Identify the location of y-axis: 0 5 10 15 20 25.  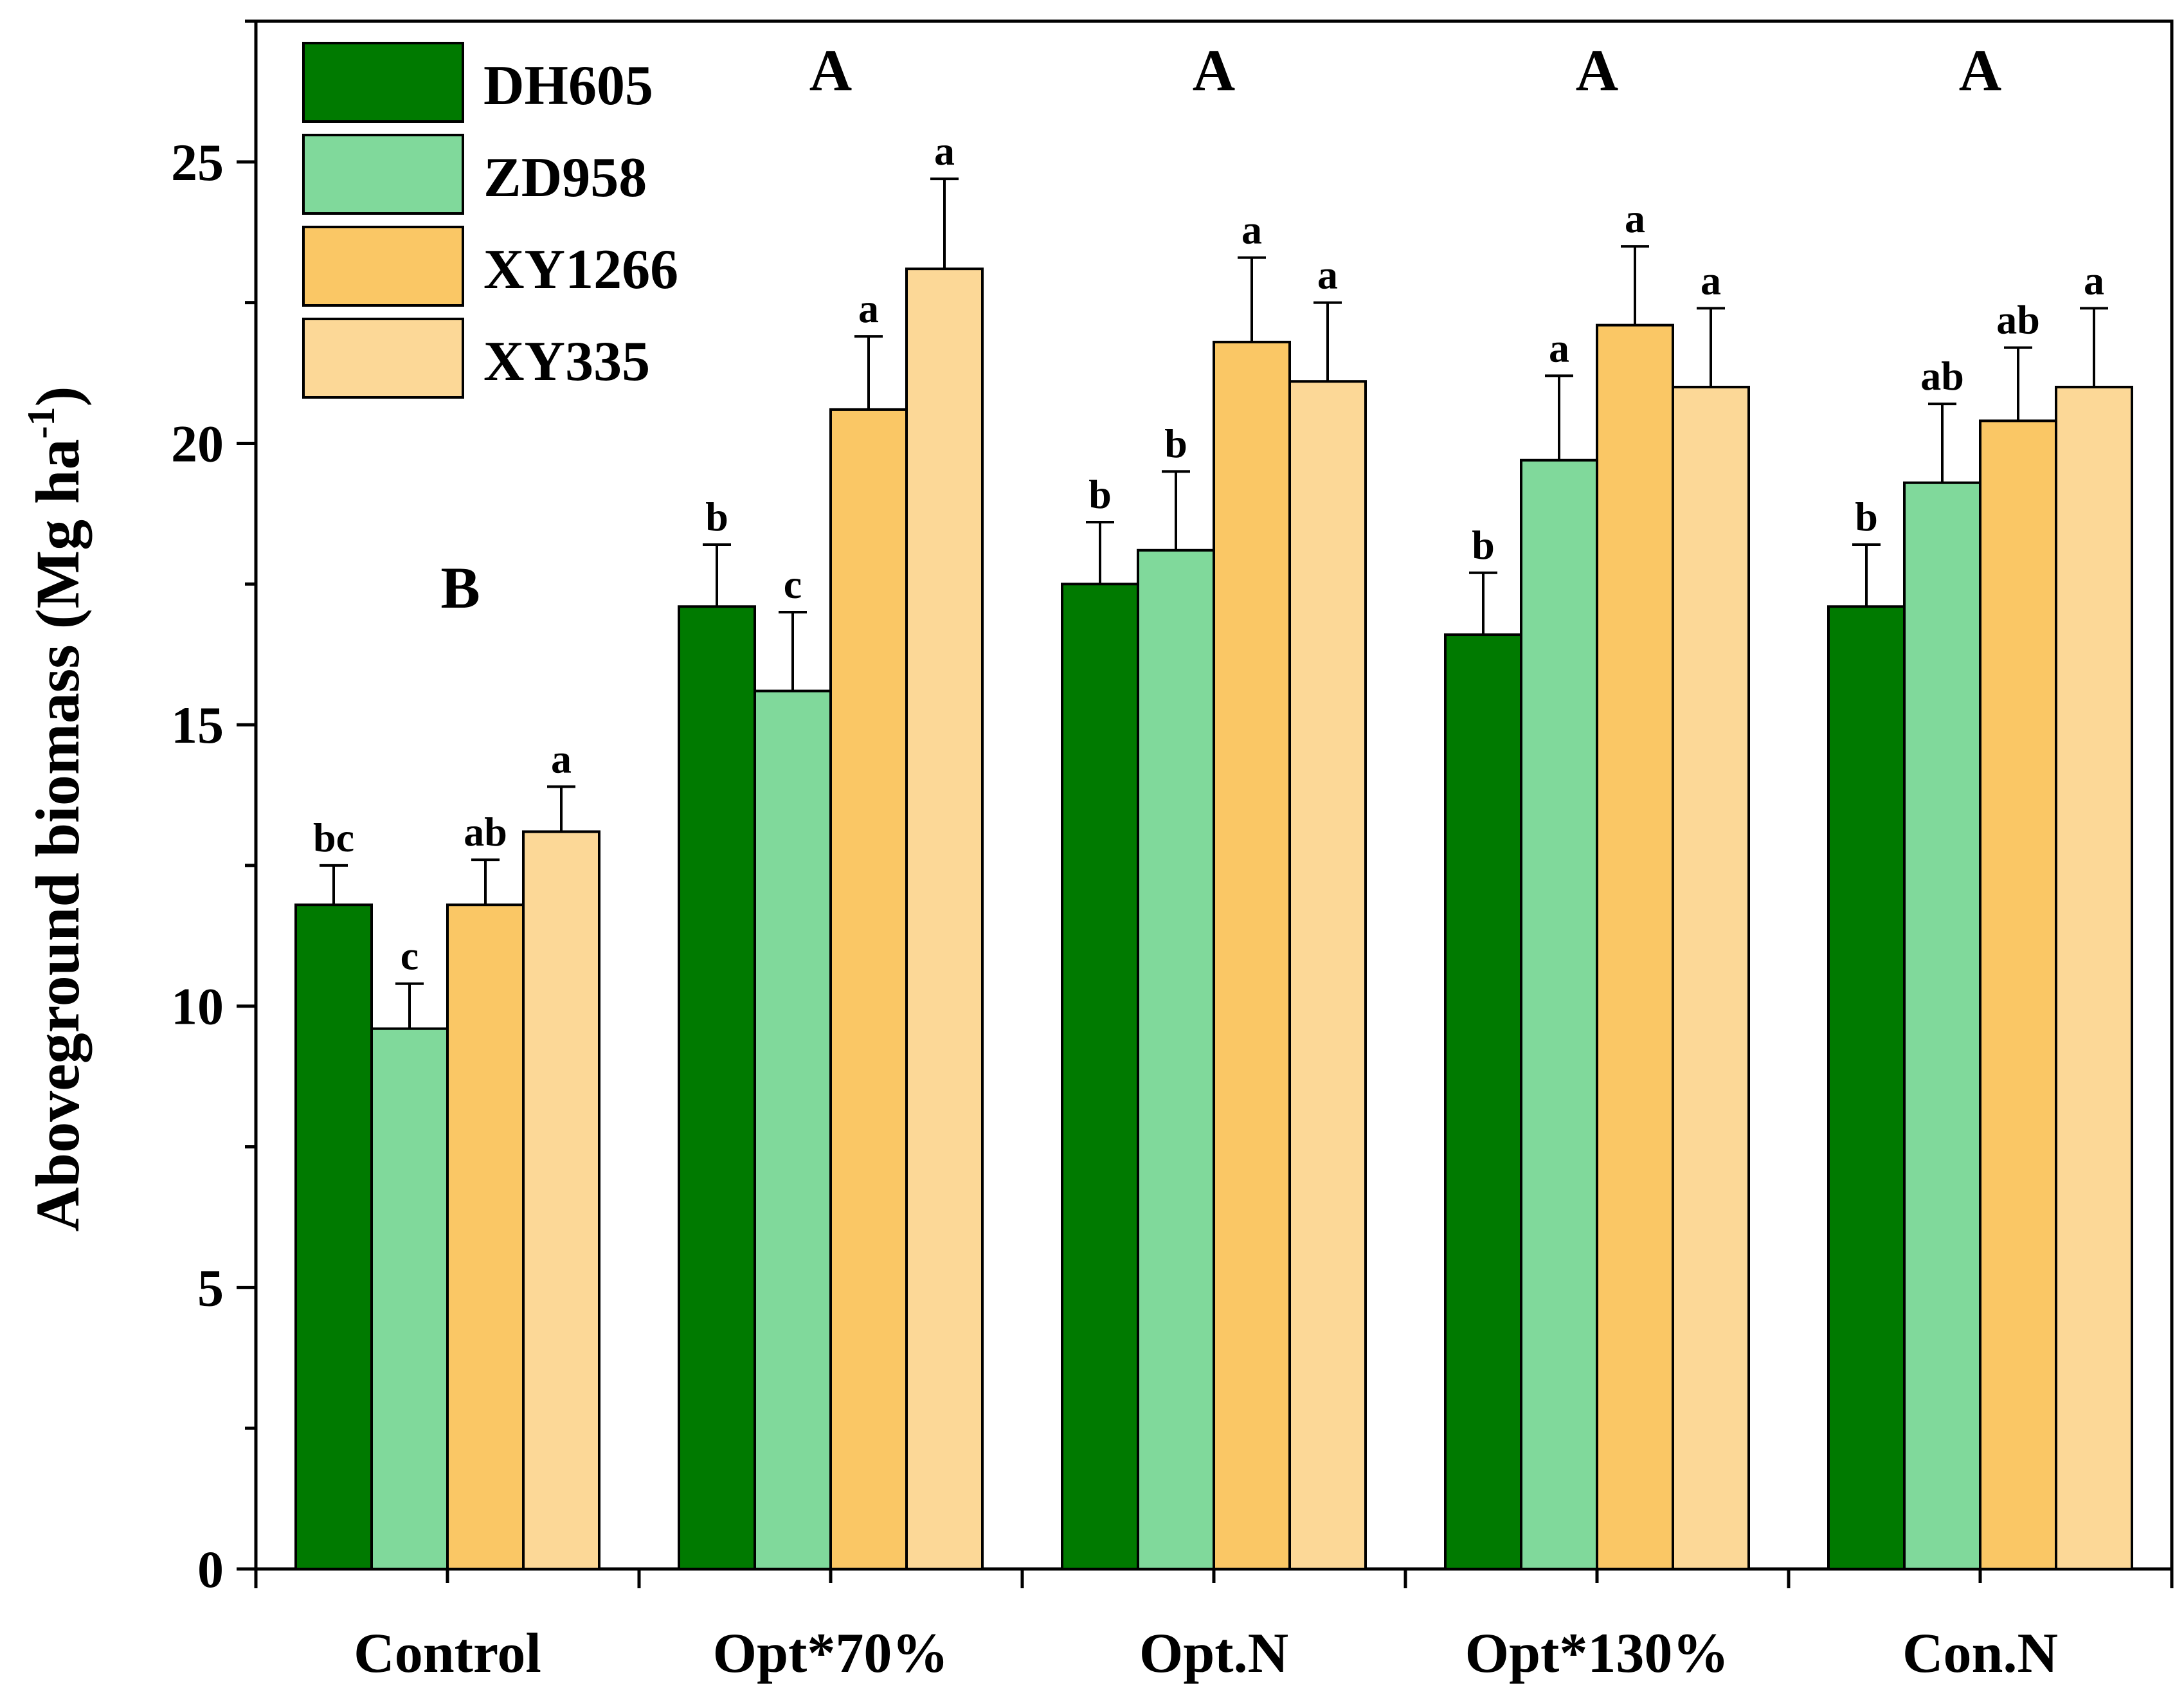
(213, 809).